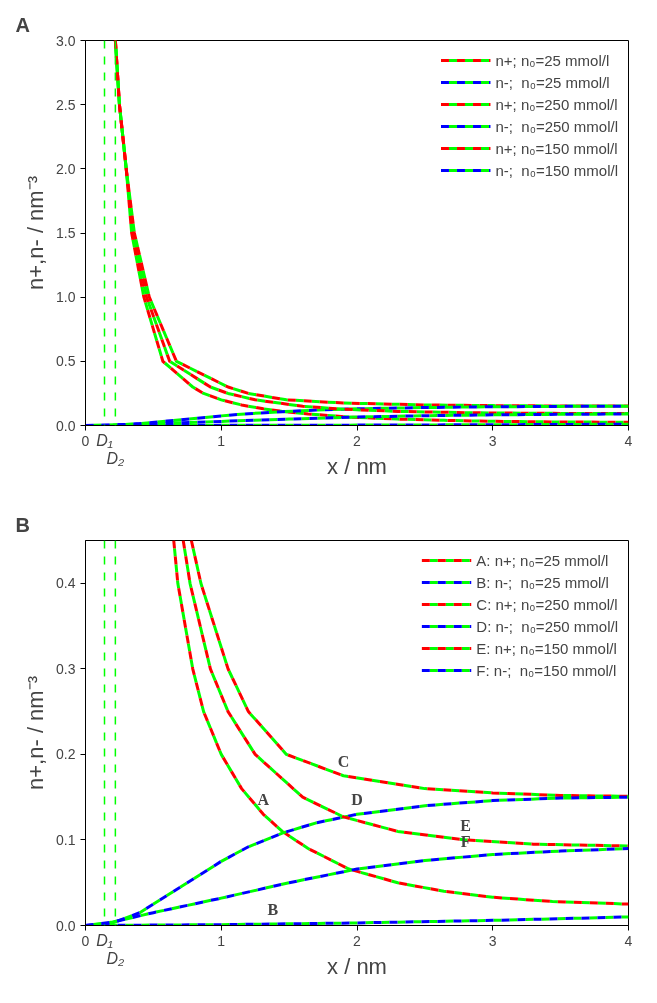 The height and width of the screenshot is (1003, 657). What do you see at coordinates (66, 668) in the screenshot?
I see `y-tick-label: 0.3` at bounding box center [66, 668].